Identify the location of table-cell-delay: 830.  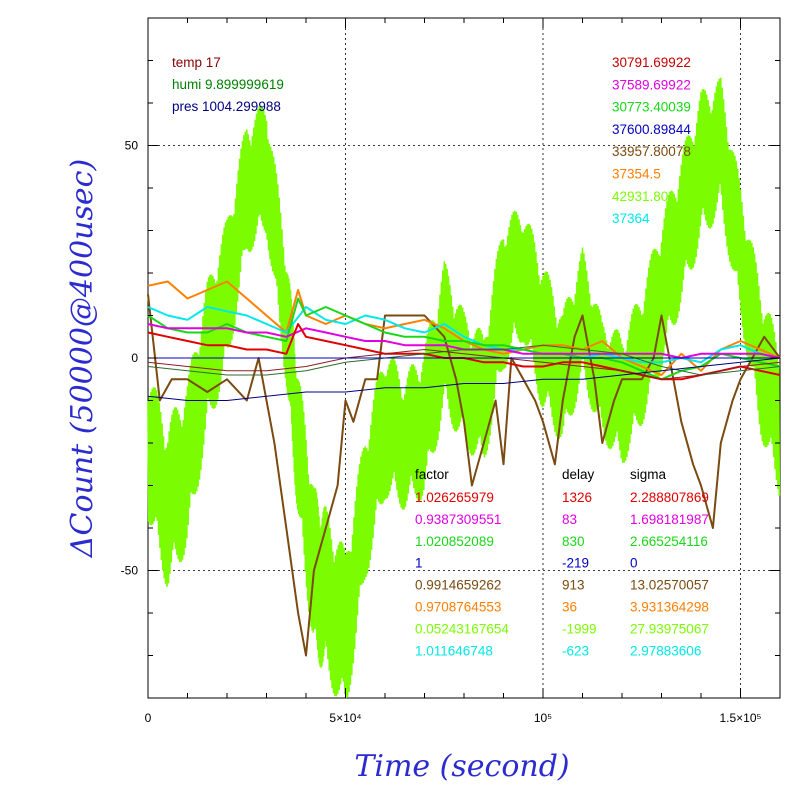
(573, 541).